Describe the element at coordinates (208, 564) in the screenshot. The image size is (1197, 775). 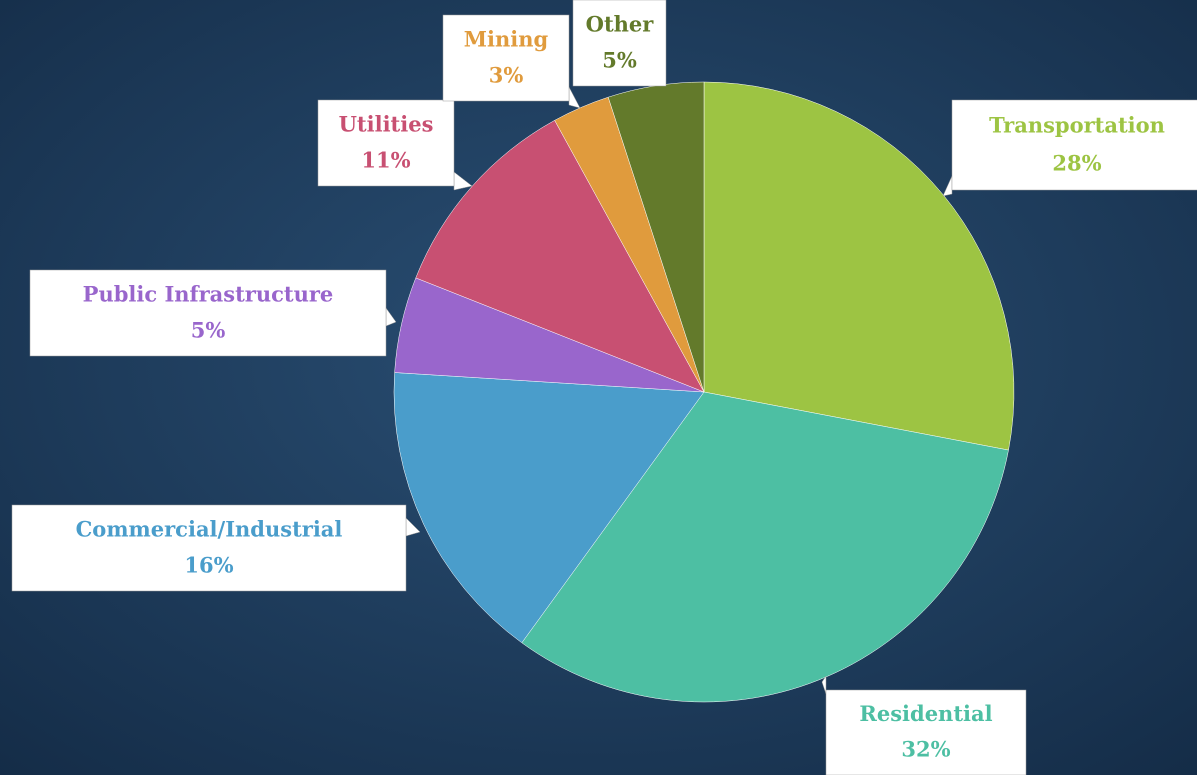
I see `value-label: 16%` at that location.